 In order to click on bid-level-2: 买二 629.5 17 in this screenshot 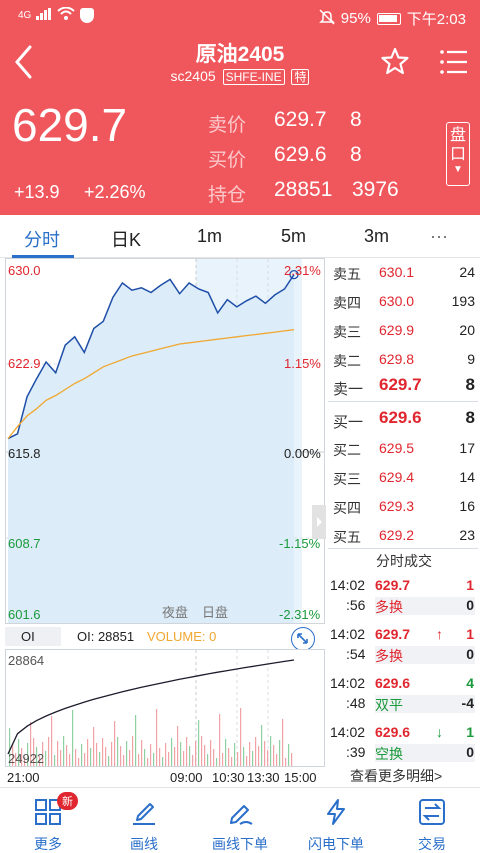, I will do `click(404, 449)`.